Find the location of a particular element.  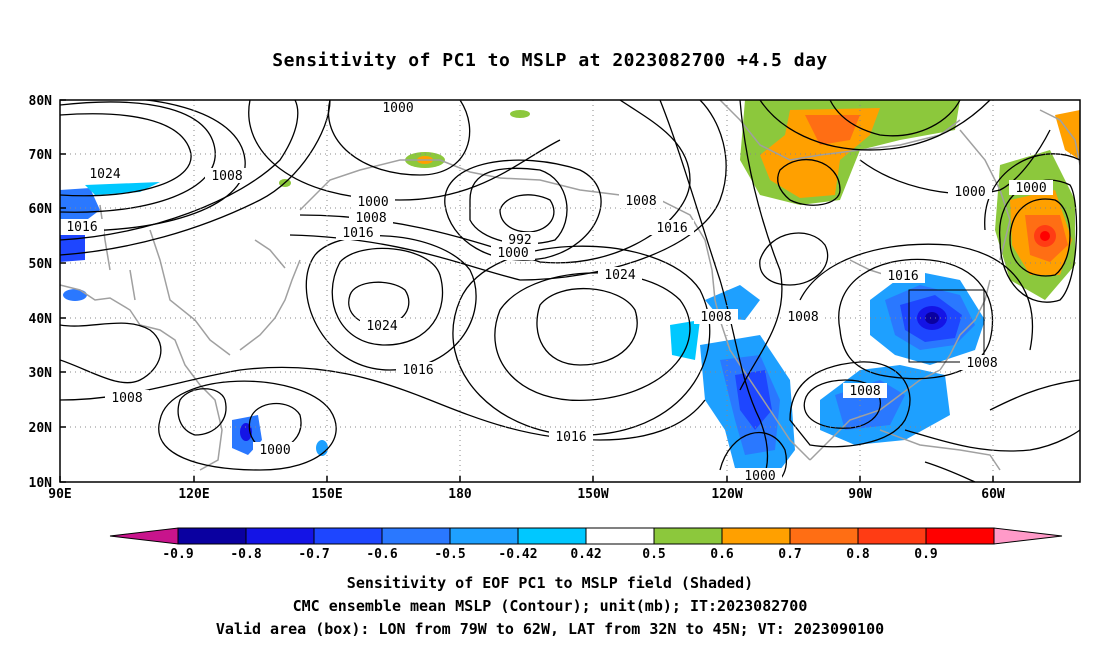

colorbar-tick-label: 0.42 is located at coordinates (585, 554).